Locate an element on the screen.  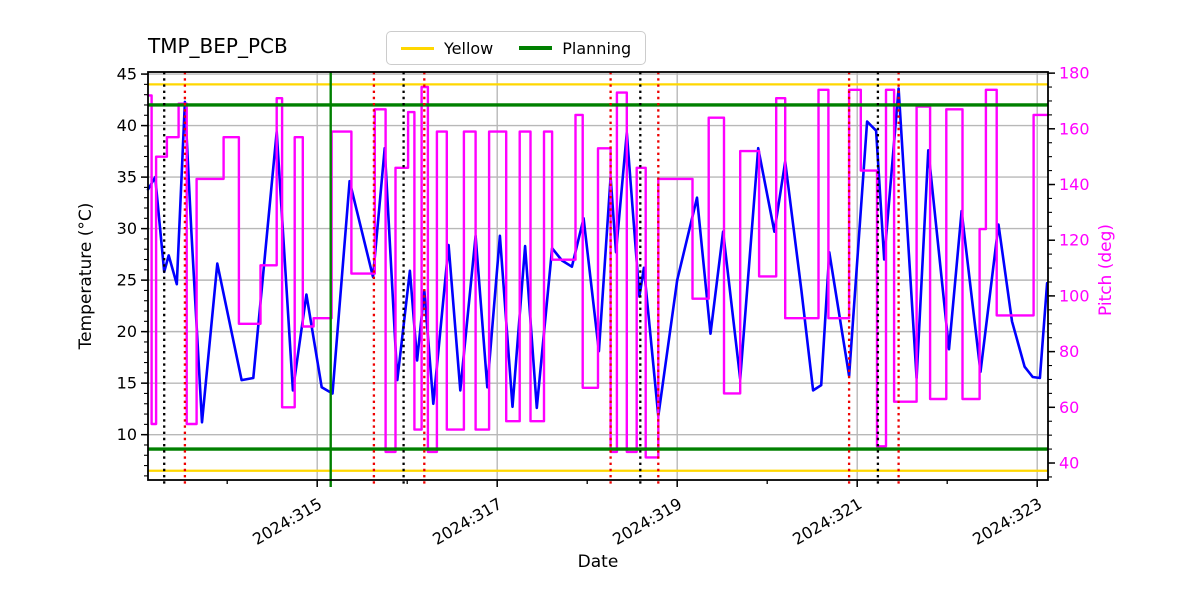
left-tick-label: 25 is located at coordinates (127, 280).